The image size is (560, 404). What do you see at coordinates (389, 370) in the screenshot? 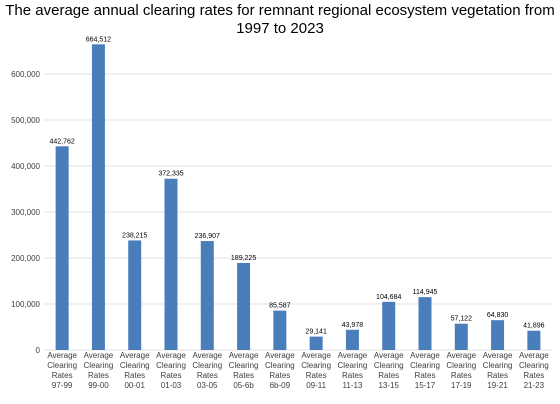
I see `x-tick-label: Average Clearing Rates 13-15` at bounding box center [389, 370].